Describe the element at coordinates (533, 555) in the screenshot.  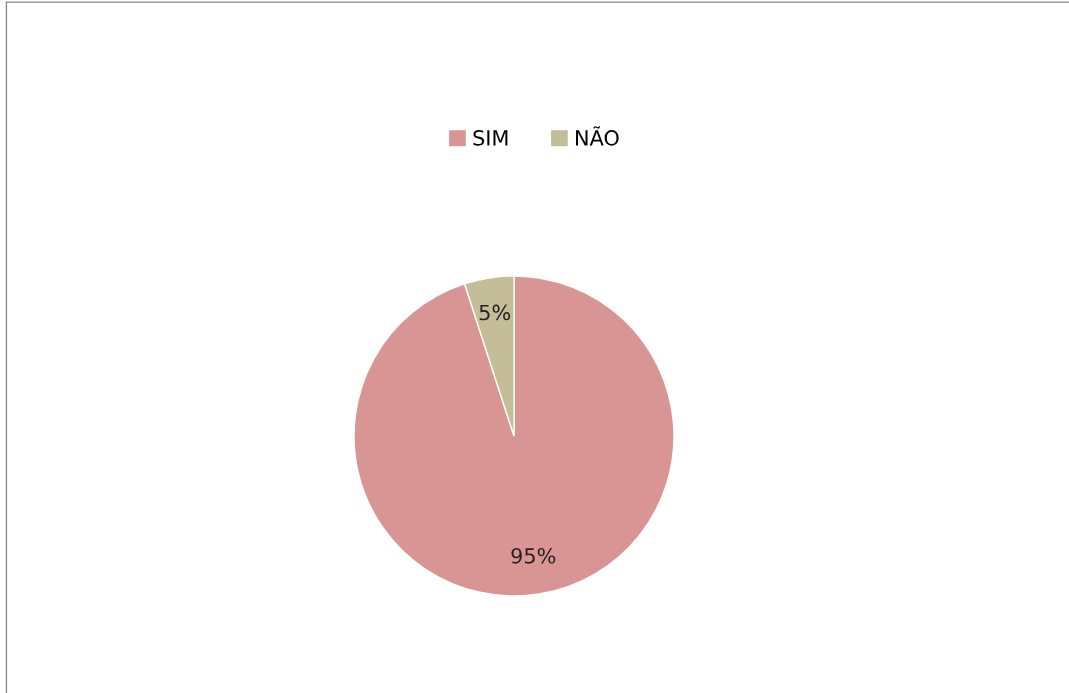
I see `data-label: 95%` at that location.